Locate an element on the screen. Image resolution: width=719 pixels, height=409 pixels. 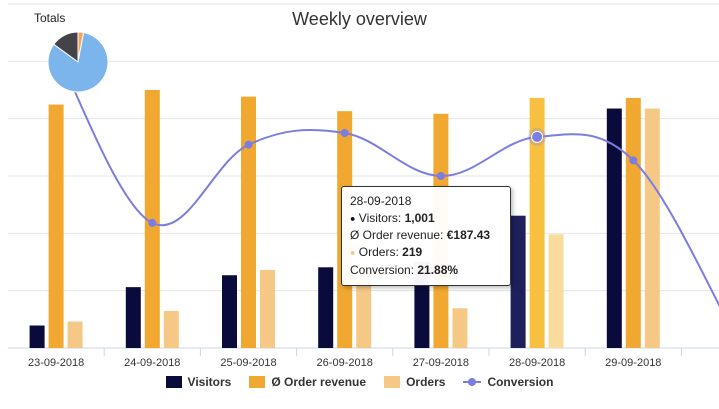
tooltip-visitors-row: ● Visitors: 1,001 is located at coordinates (426, 218).